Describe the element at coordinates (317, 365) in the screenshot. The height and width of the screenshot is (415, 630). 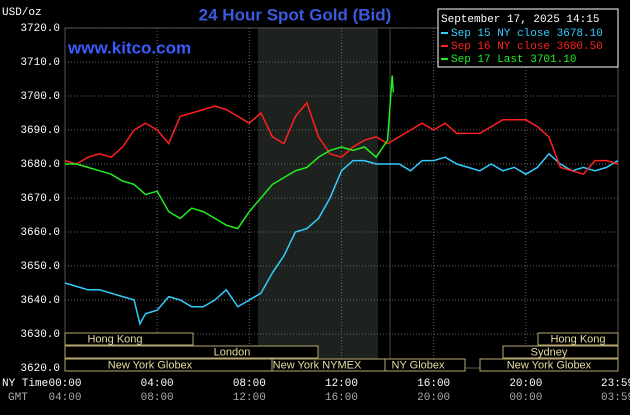
I see `session-label: New York NYMEX` at that location.